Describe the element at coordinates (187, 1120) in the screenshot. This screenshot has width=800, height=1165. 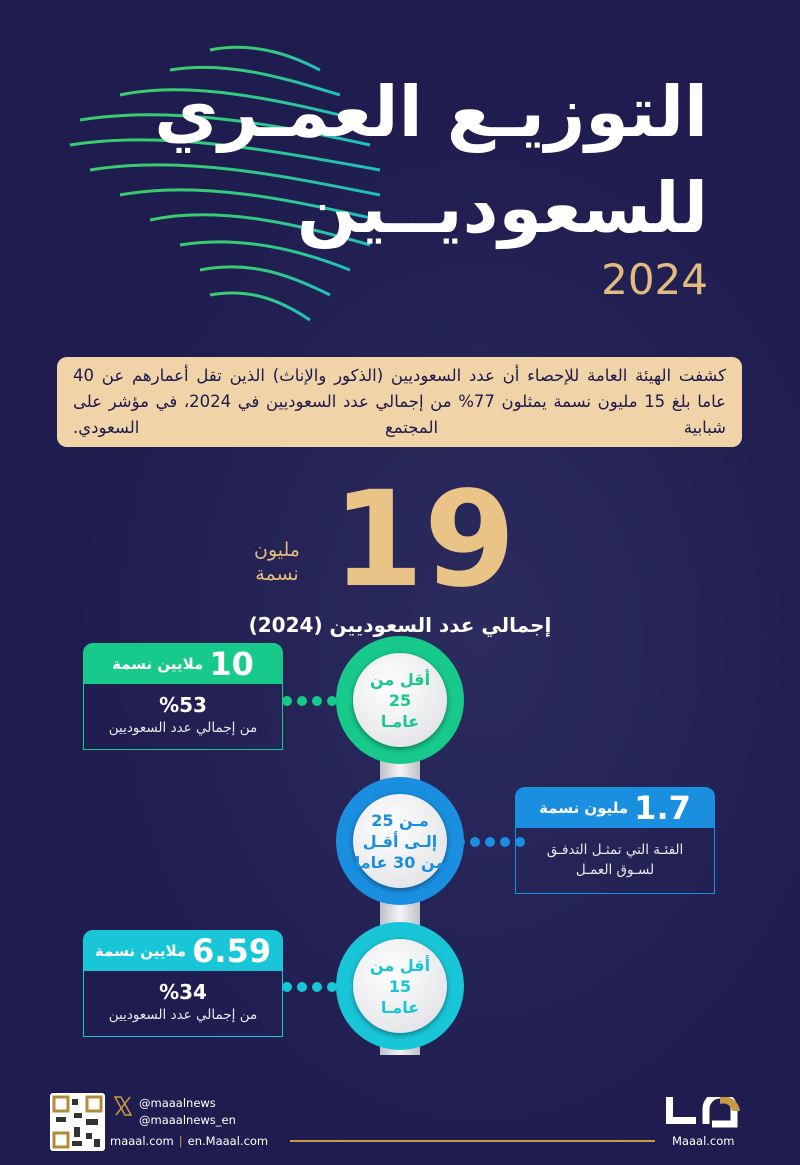
I see `x-handle-en: @maaalnews_en` at that location.